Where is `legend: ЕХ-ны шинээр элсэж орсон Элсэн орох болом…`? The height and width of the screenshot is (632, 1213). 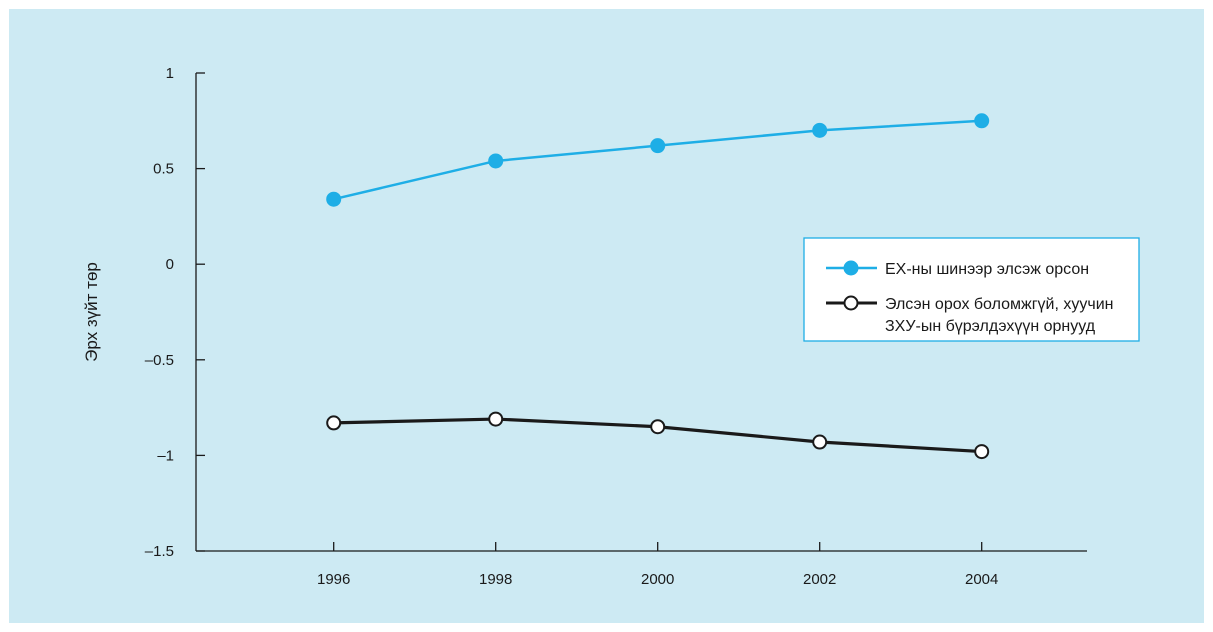 legend: ЕХ-ны шинээр элсэж орсон Элсэн орох болом… is located at coordinates (971, 289).